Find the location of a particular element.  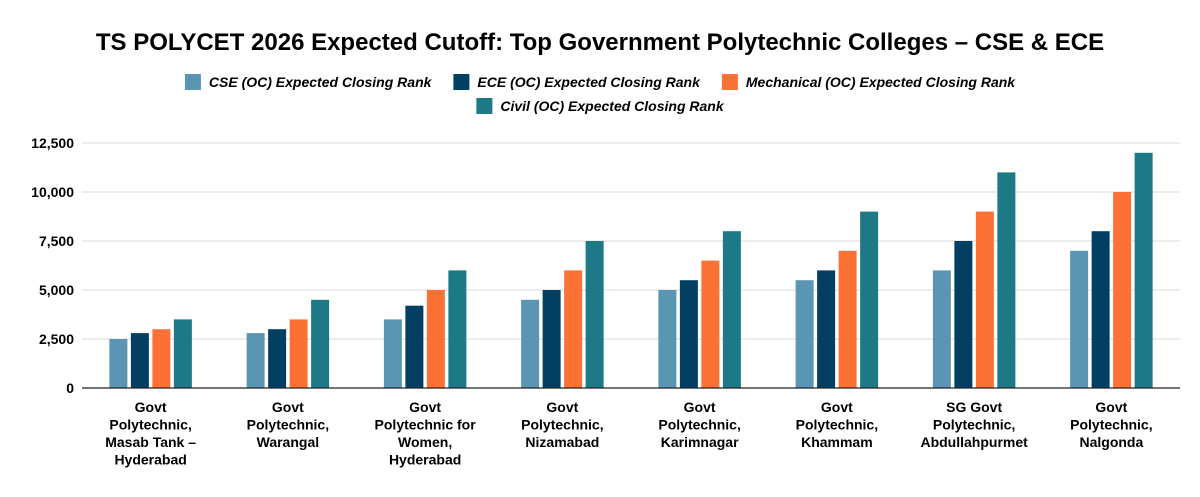

x-tick-label: Govt Polytechnic, Masab Tank – Hyderabad is located at coordinates (150, 433).